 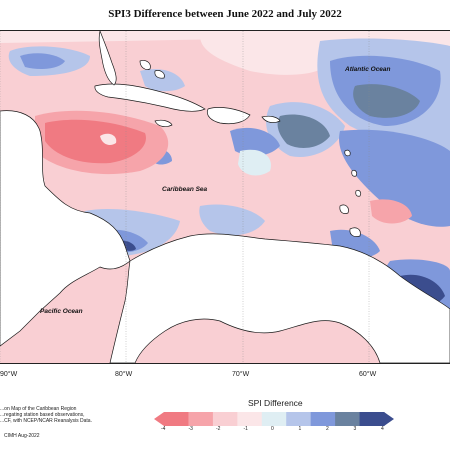 I want to click on footnote-line: ...regating station based observations,, so click(x=42, y=415).